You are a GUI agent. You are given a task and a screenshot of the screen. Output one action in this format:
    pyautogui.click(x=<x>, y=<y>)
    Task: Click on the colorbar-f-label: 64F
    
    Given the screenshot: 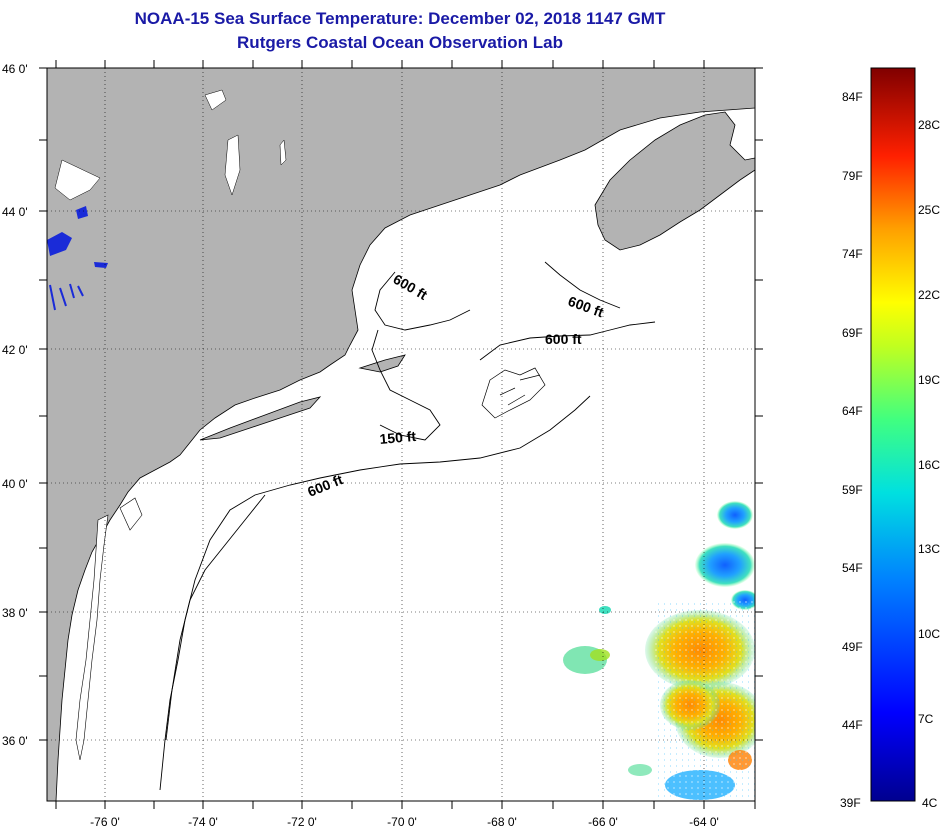 What is the action you would take?
    pyautogui.click(x=852, y=411)
    